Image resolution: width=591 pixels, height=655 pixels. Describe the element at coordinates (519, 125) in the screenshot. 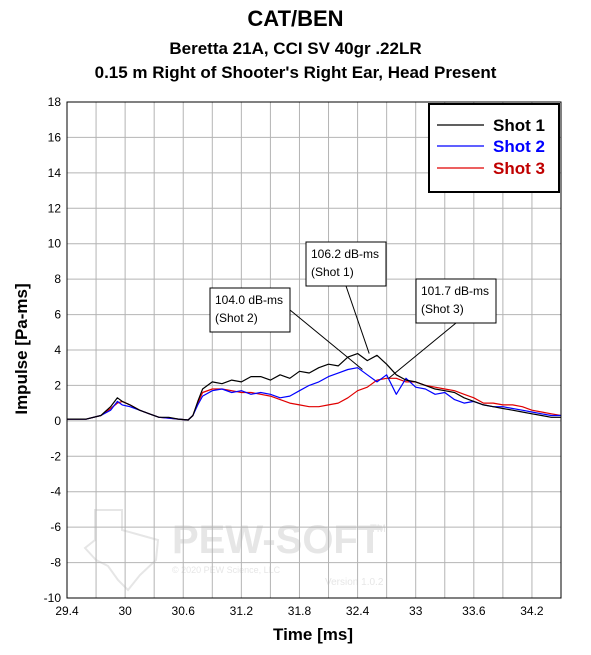

I see `legend-label-shot-1: Shot 1` at that location.